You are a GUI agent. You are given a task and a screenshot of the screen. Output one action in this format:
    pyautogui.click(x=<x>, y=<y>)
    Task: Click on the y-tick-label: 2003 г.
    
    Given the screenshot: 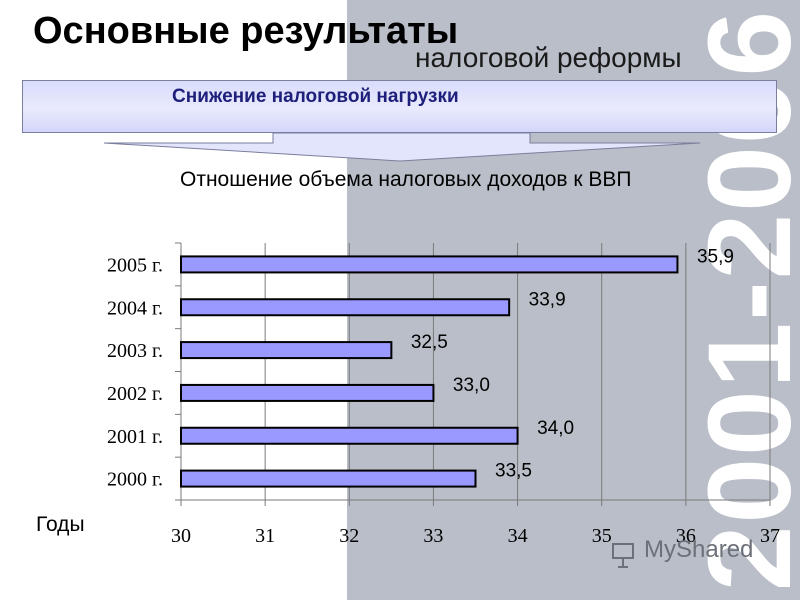 What is the action you would take?
    pyautogui.click(x=135, y=351)
    